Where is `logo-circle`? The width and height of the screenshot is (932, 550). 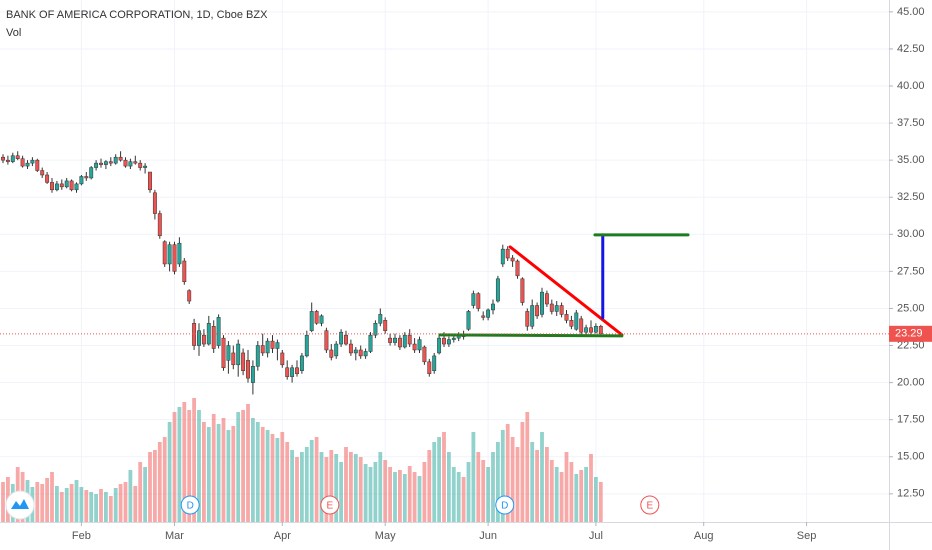 logo-circle is located at coordinates (20, 505).